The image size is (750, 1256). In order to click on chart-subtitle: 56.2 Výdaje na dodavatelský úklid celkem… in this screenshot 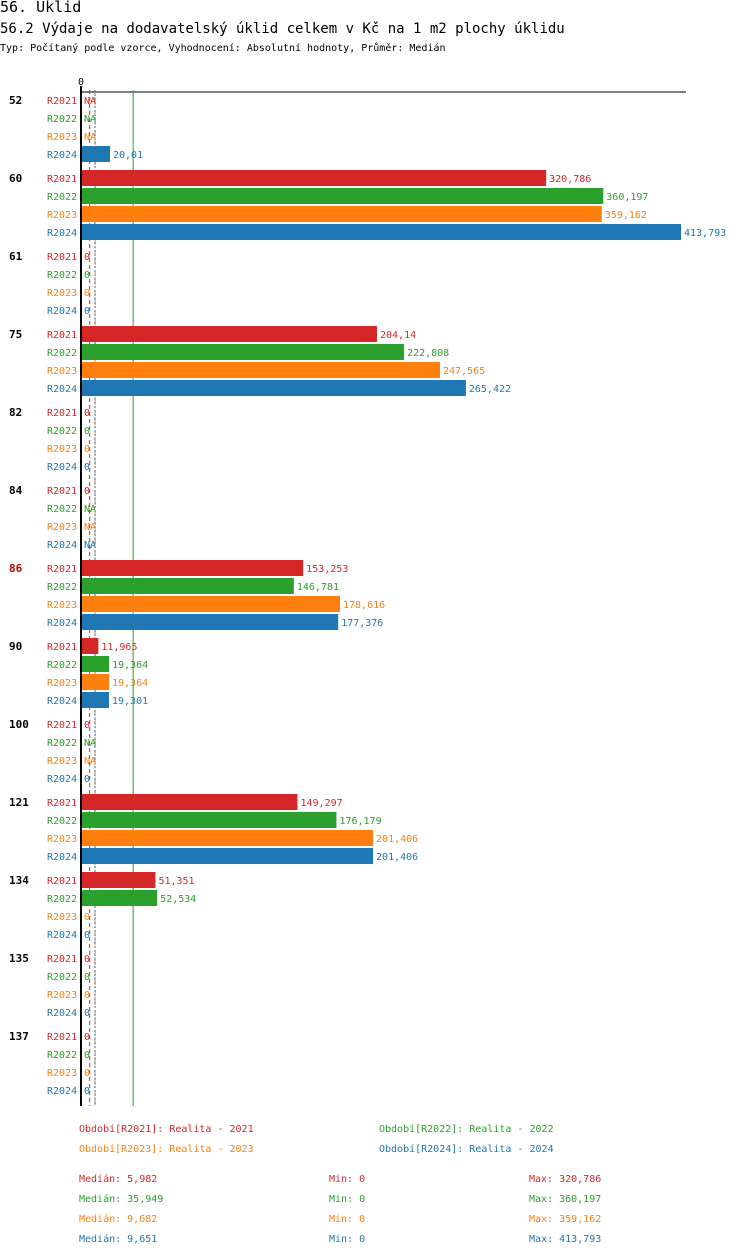, I will do `click(282, 29)`.